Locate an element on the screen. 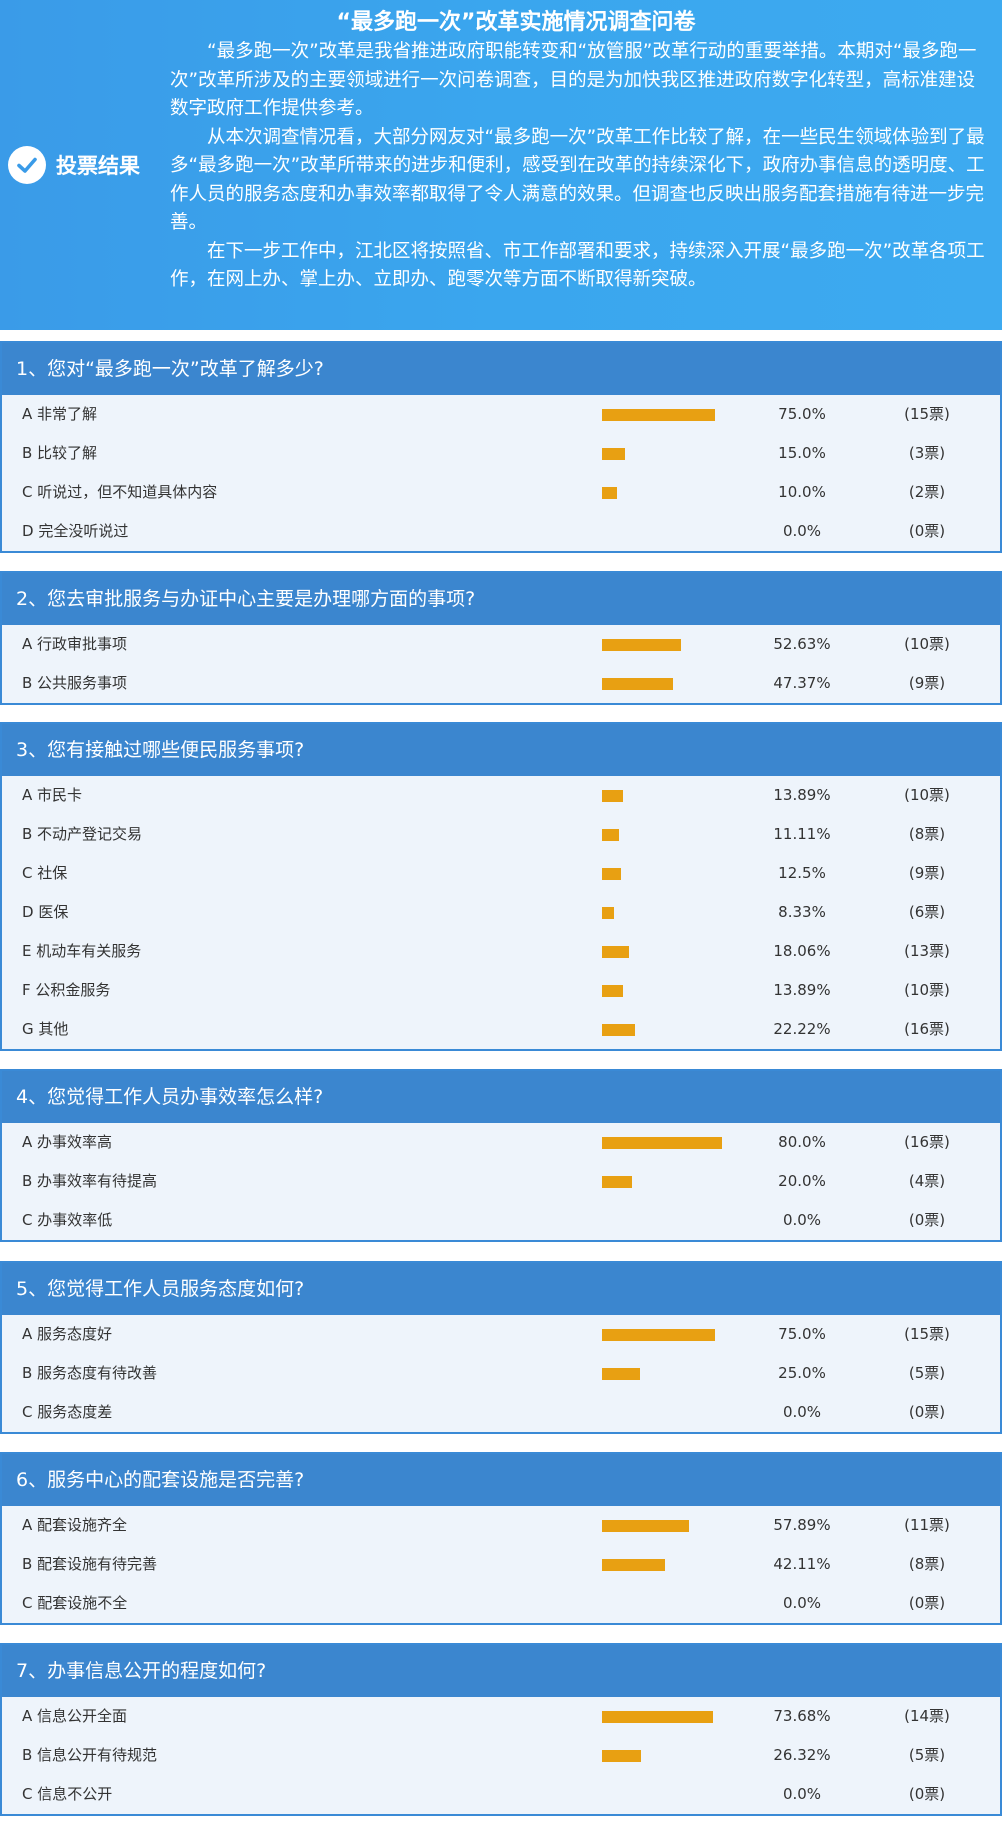  option-percent: 13.89% is located at coordinates (802, 990).